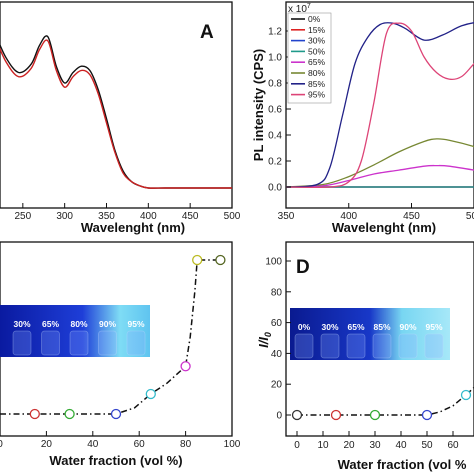 The height and width of the screenshot is (474, 474). I want to click on panel-d-photo-vial-label: 65%, so click(355, 327).